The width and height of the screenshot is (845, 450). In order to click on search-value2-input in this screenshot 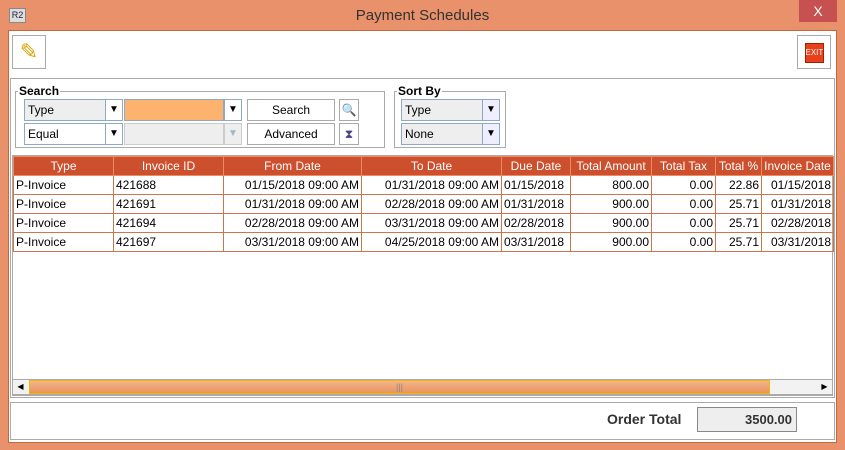, I will do `click(174, 134)`.